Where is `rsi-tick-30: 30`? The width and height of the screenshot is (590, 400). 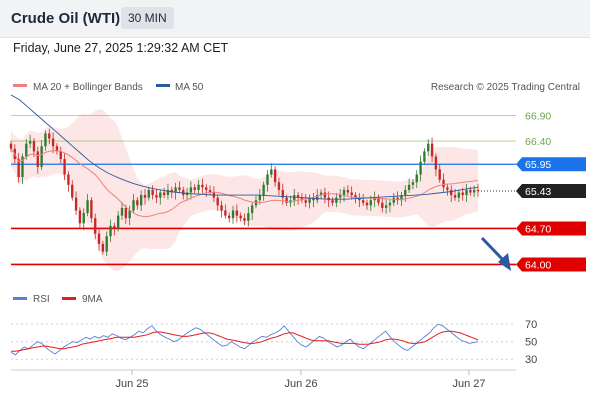
rsi-tick-30: 30 is located at coordinates (531, 360).